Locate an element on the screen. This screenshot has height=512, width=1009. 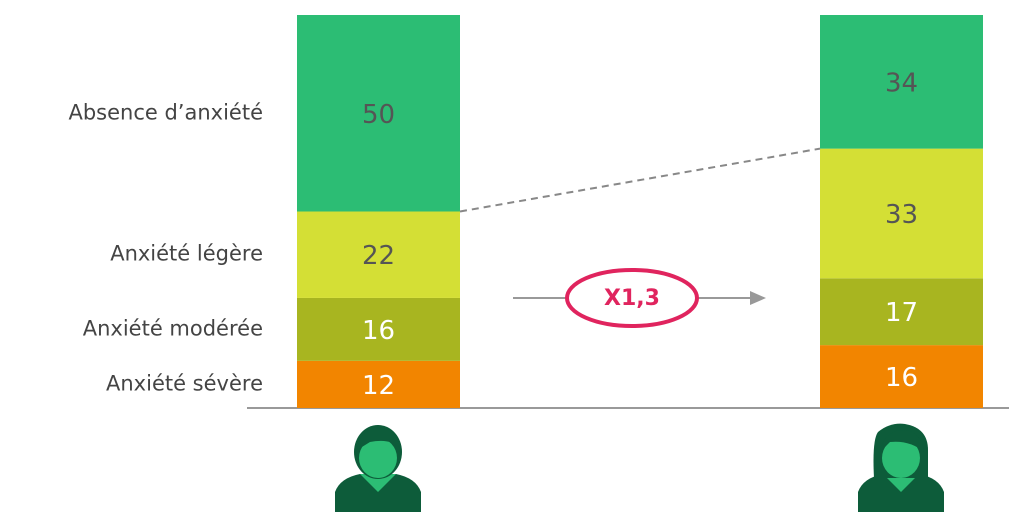
annotation: X1,3 is located at coordinates (632, 298).